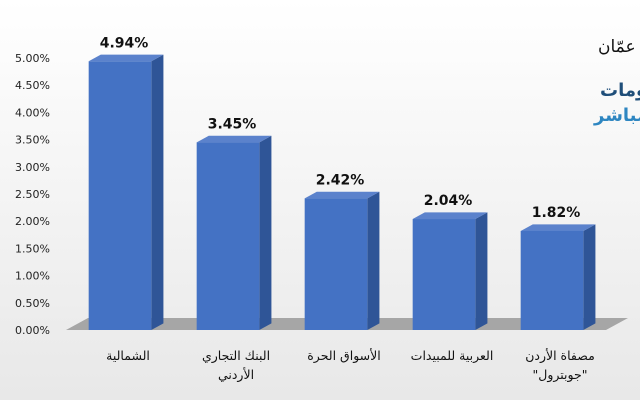 The width and height of the screenshot is (640, 400). What do you see at coordinates (32, 330) in the screenshot?
I see `y-tick-label: 0.00%` at bounding box center [32, 330].